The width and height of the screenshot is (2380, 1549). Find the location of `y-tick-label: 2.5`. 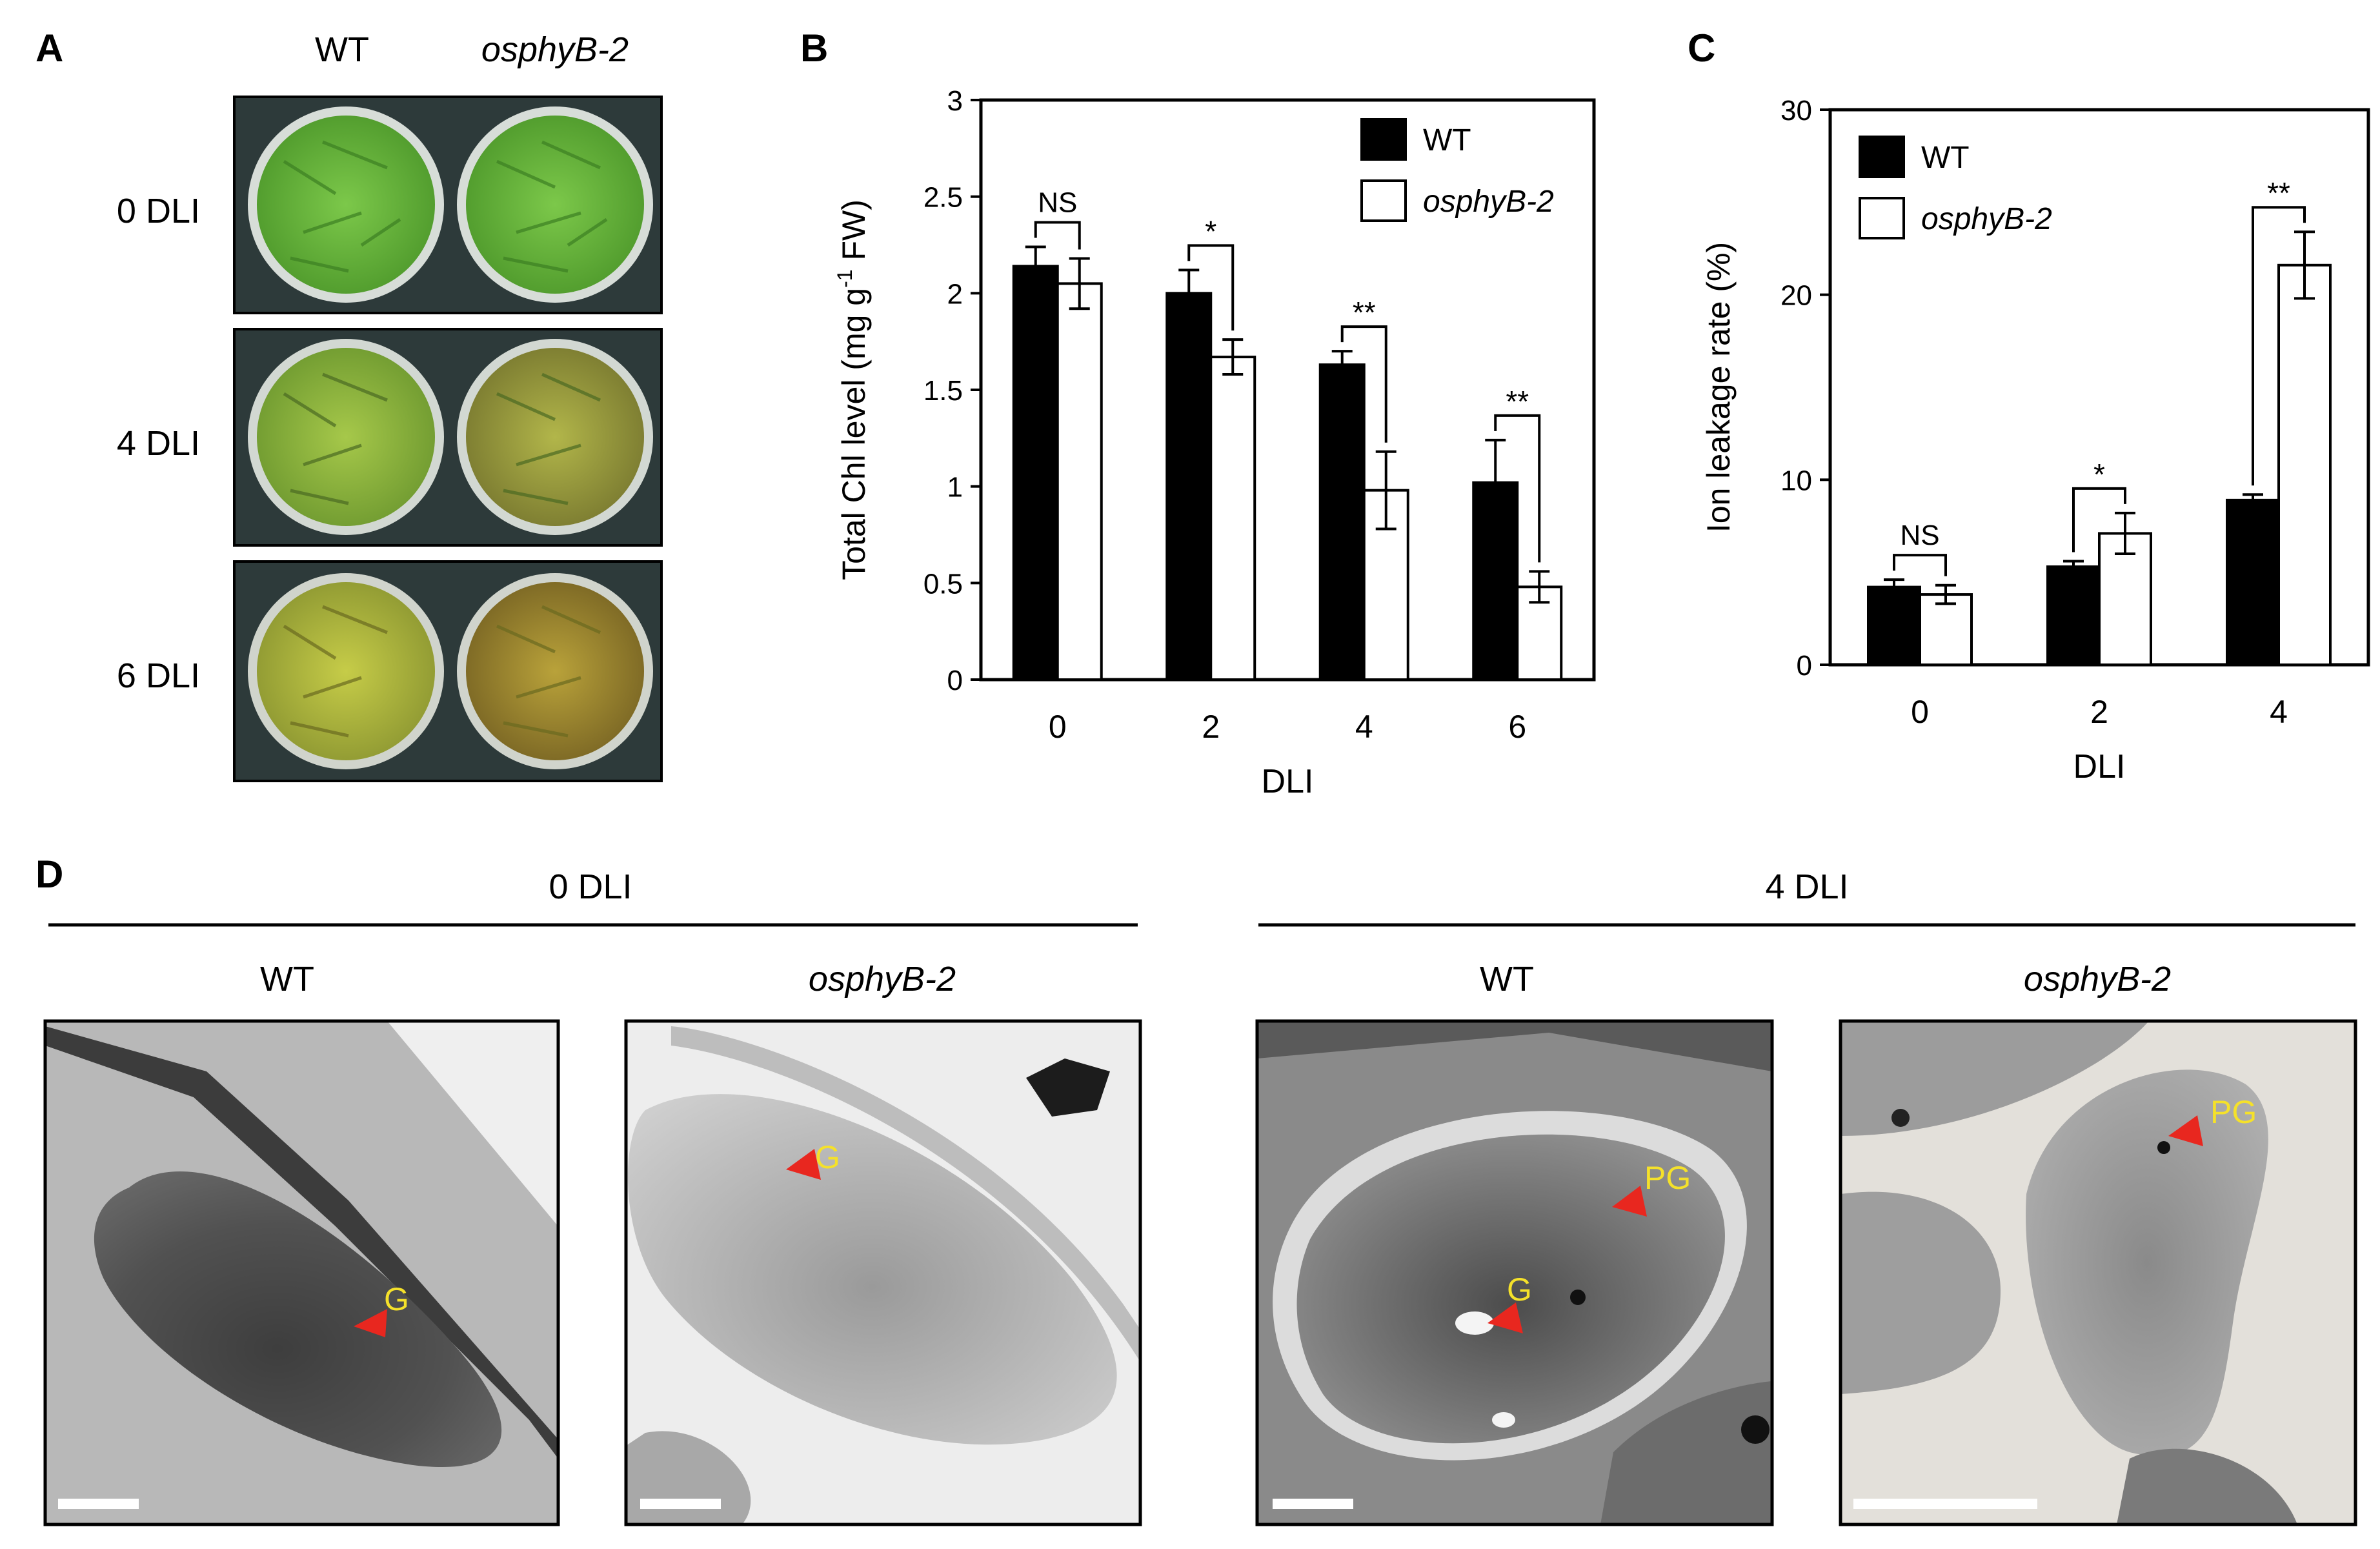

y-tick-label: 2.5 is located at coordinates (943, 198).